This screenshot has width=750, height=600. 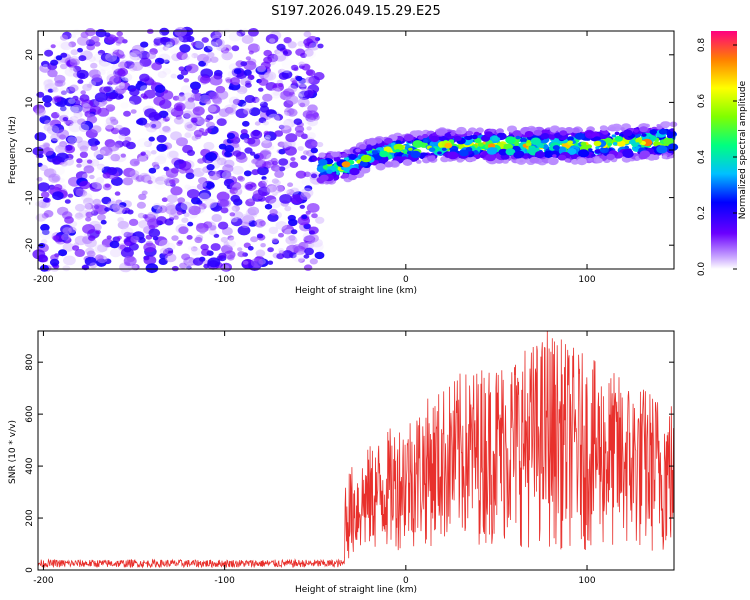 I want to click on colorbar-tick-label: 0.8, so click(x=702, y=45).